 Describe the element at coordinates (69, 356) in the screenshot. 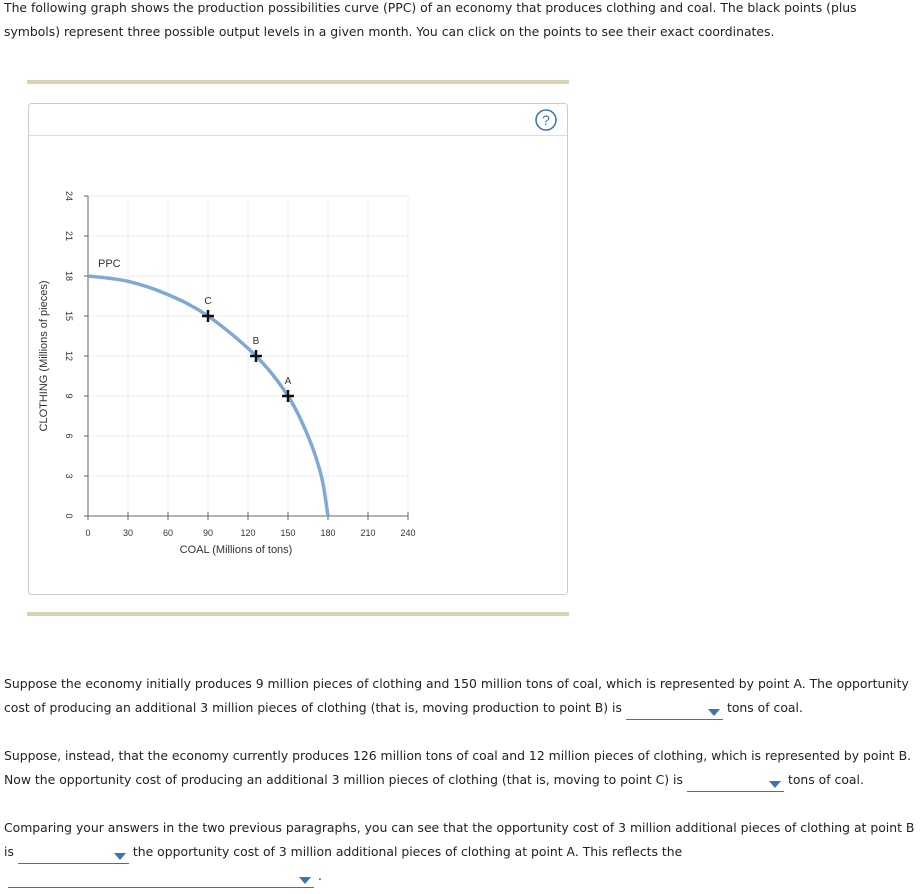

I see `y-tick-label: 12` at that location.